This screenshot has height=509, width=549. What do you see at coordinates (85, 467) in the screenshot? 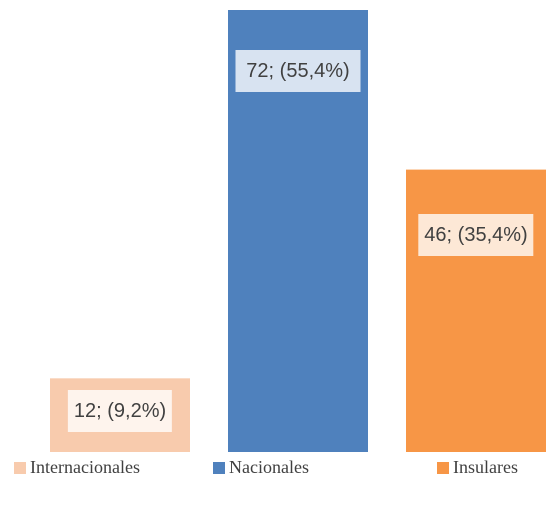
I see `legend-label: Internacionales` at bounding box center [85, 467].